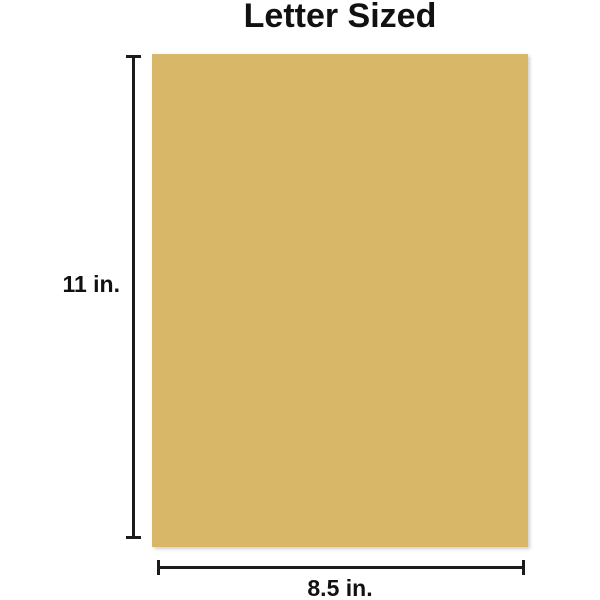 The image size is (600, 600). I want to click on height-dimension-line, so click(133, 297).